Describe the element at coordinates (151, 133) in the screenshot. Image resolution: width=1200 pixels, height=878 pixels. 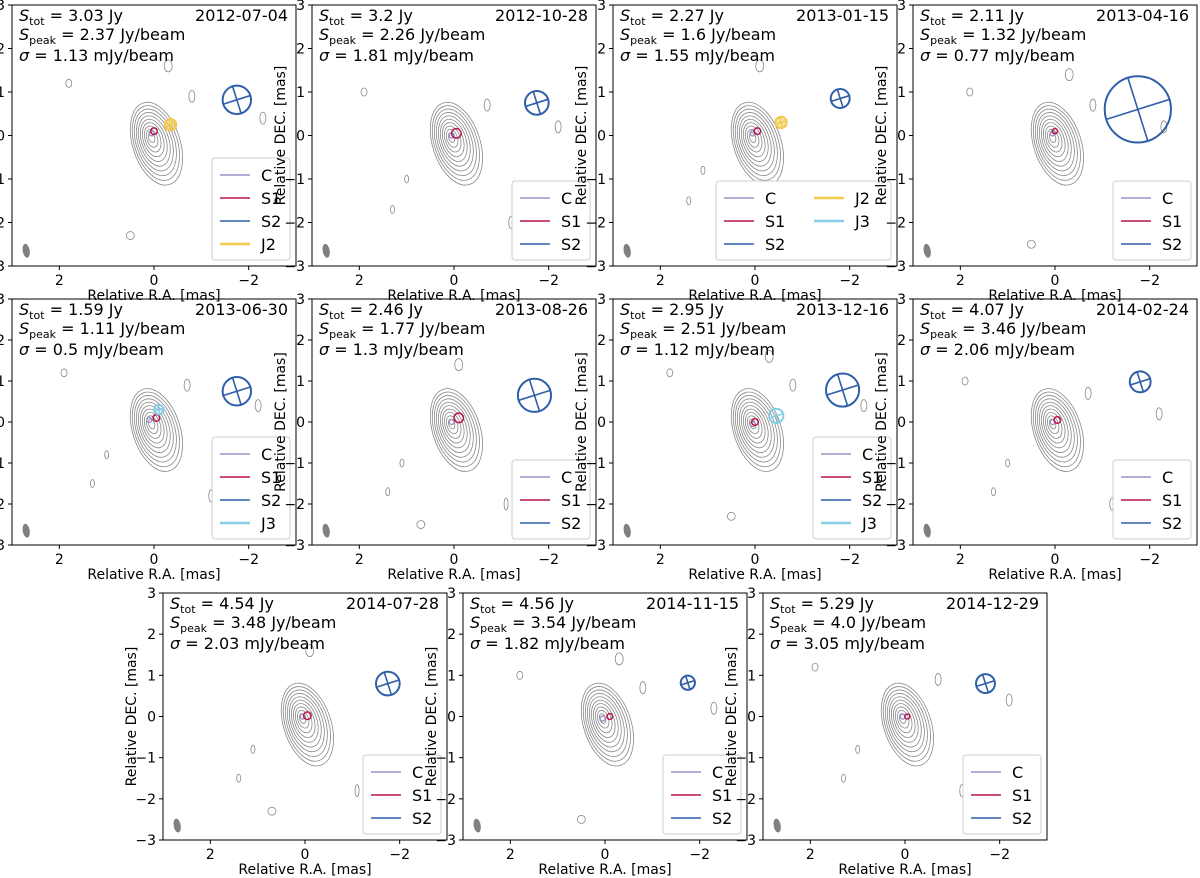
I see `component-C` at that location.